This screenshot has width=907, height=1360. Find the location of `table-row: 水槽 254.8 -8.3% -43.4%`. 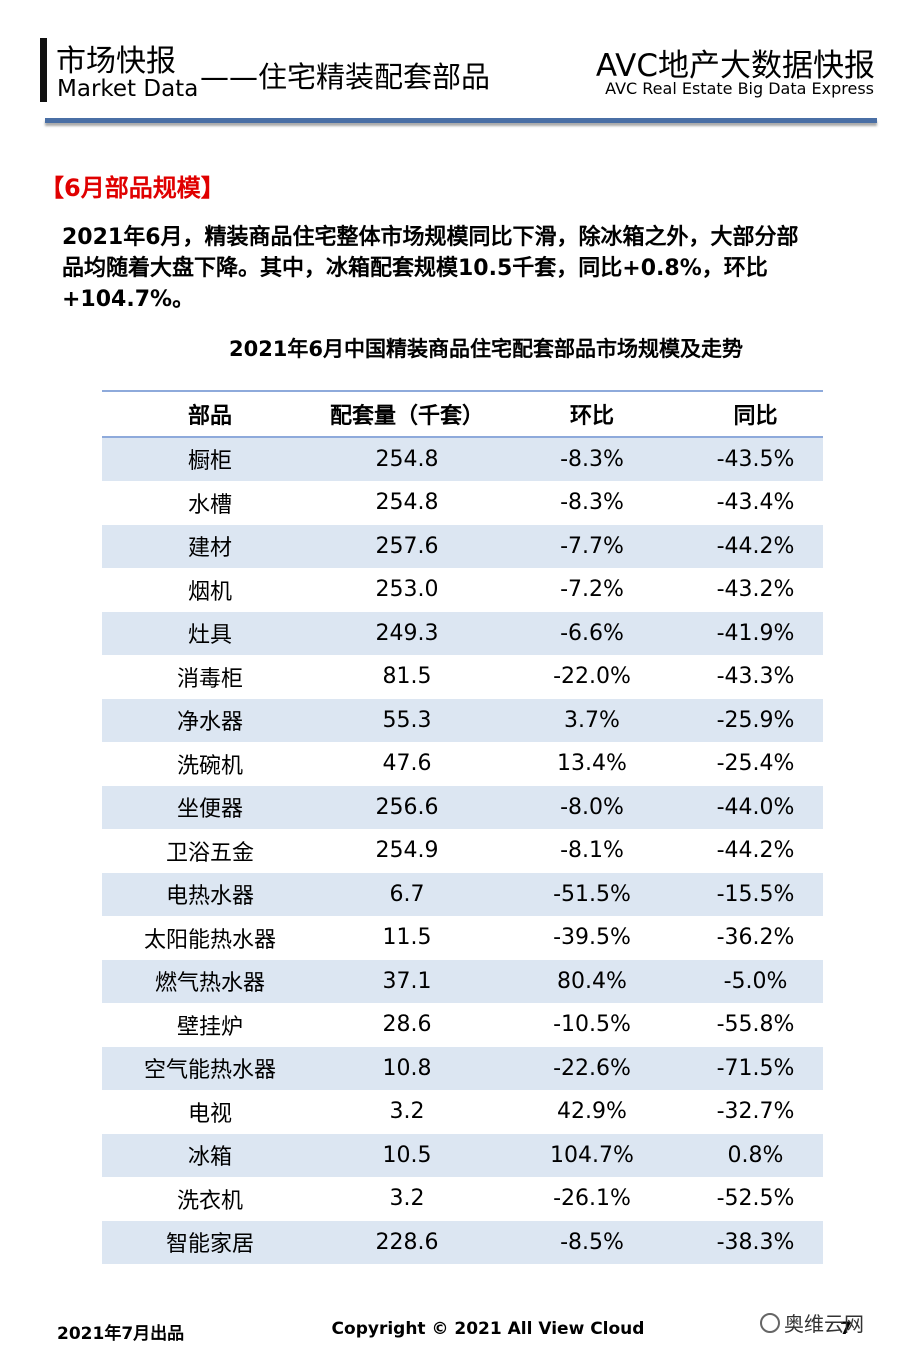

table-row: 水槽 254.8 -8.3% -43.4% is located at coordinates (462, 503).